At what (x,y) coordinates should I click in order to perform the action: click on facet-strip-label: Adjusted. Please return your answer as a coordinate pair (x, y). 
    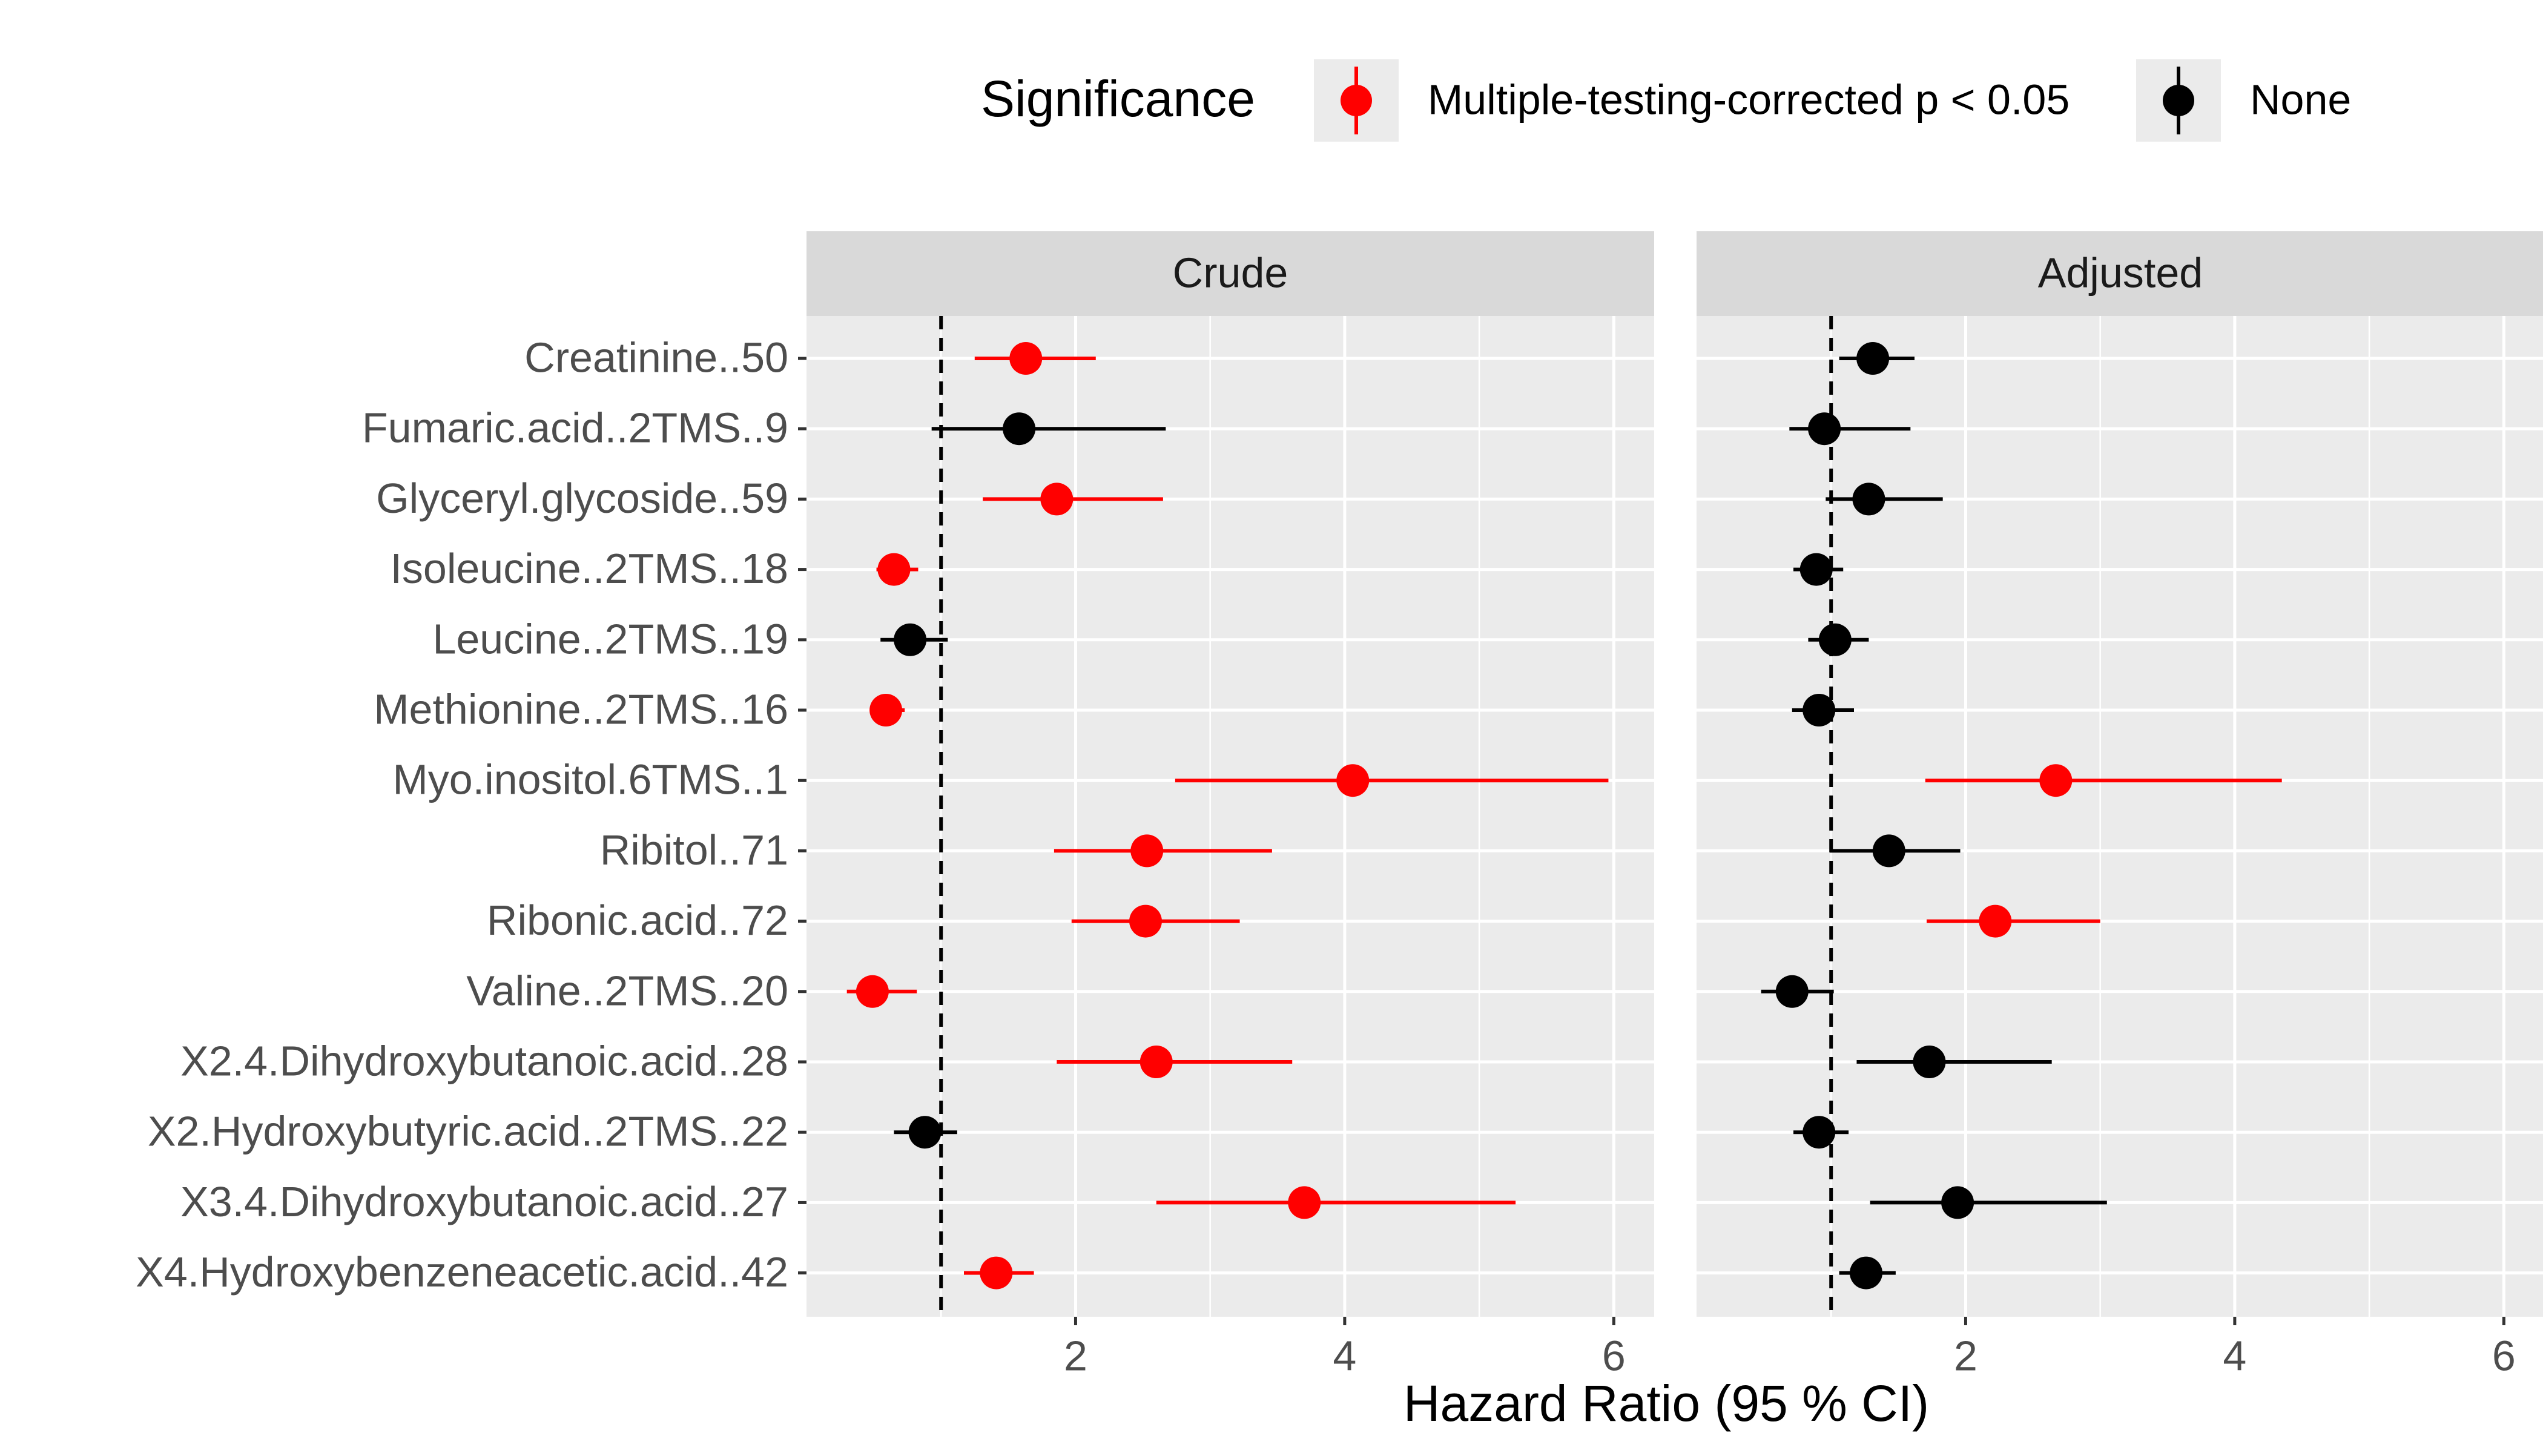
    Looking at the image, I should click on (2120, 272).